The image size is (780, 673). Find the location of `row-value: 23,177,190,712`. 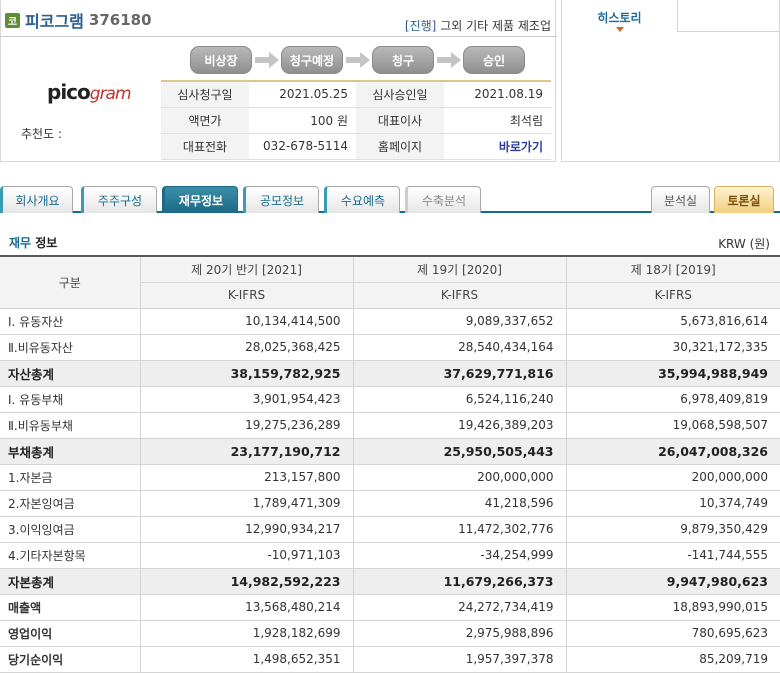

row-value: 23,177,190,712 is located at coordinates (246, 451).